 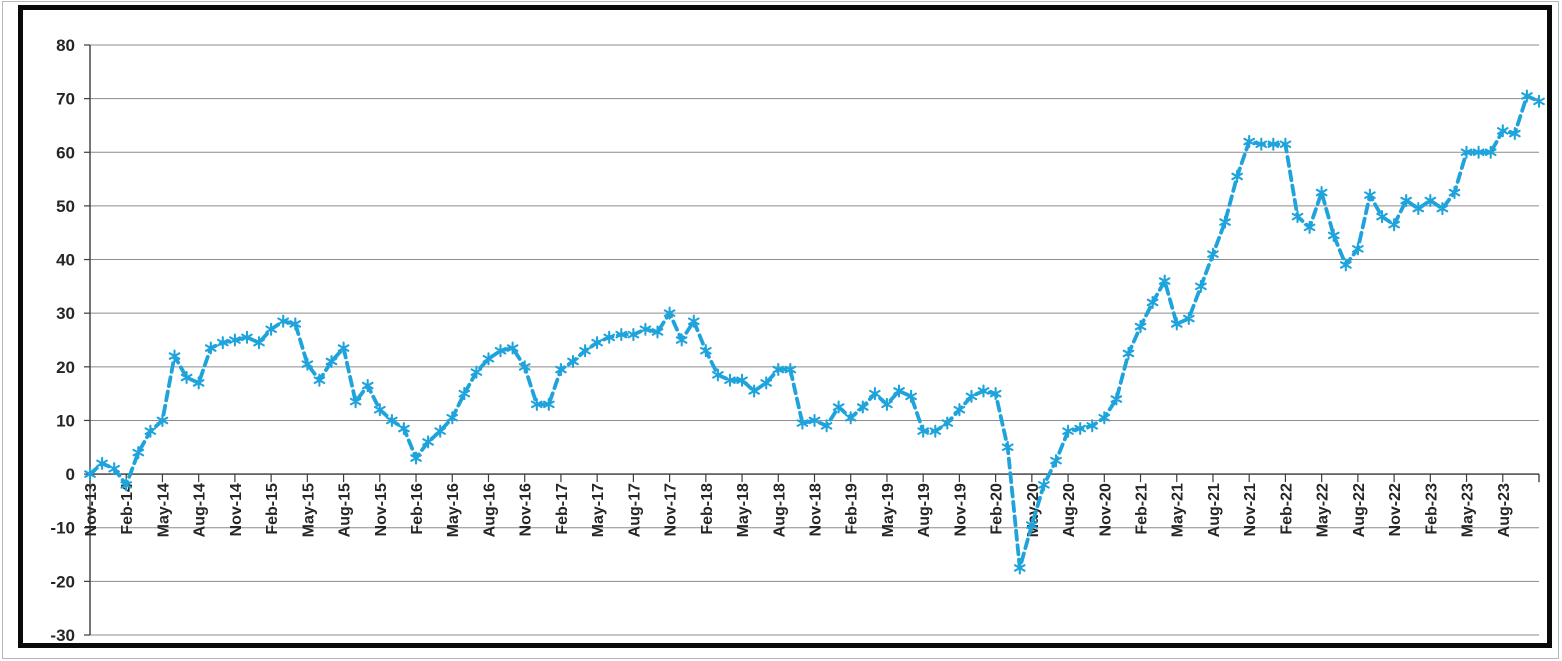 I want to click on x-axis-label: Nov-19, so click(x=960, y=509).